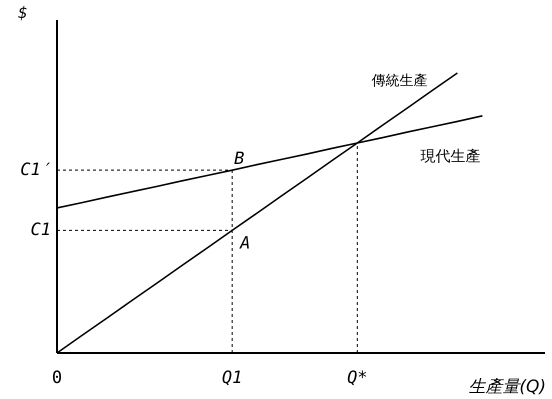 The width and height of the screenshot is (552, 399). I want to click on x-tick-label: Q*, so click(357, 378).